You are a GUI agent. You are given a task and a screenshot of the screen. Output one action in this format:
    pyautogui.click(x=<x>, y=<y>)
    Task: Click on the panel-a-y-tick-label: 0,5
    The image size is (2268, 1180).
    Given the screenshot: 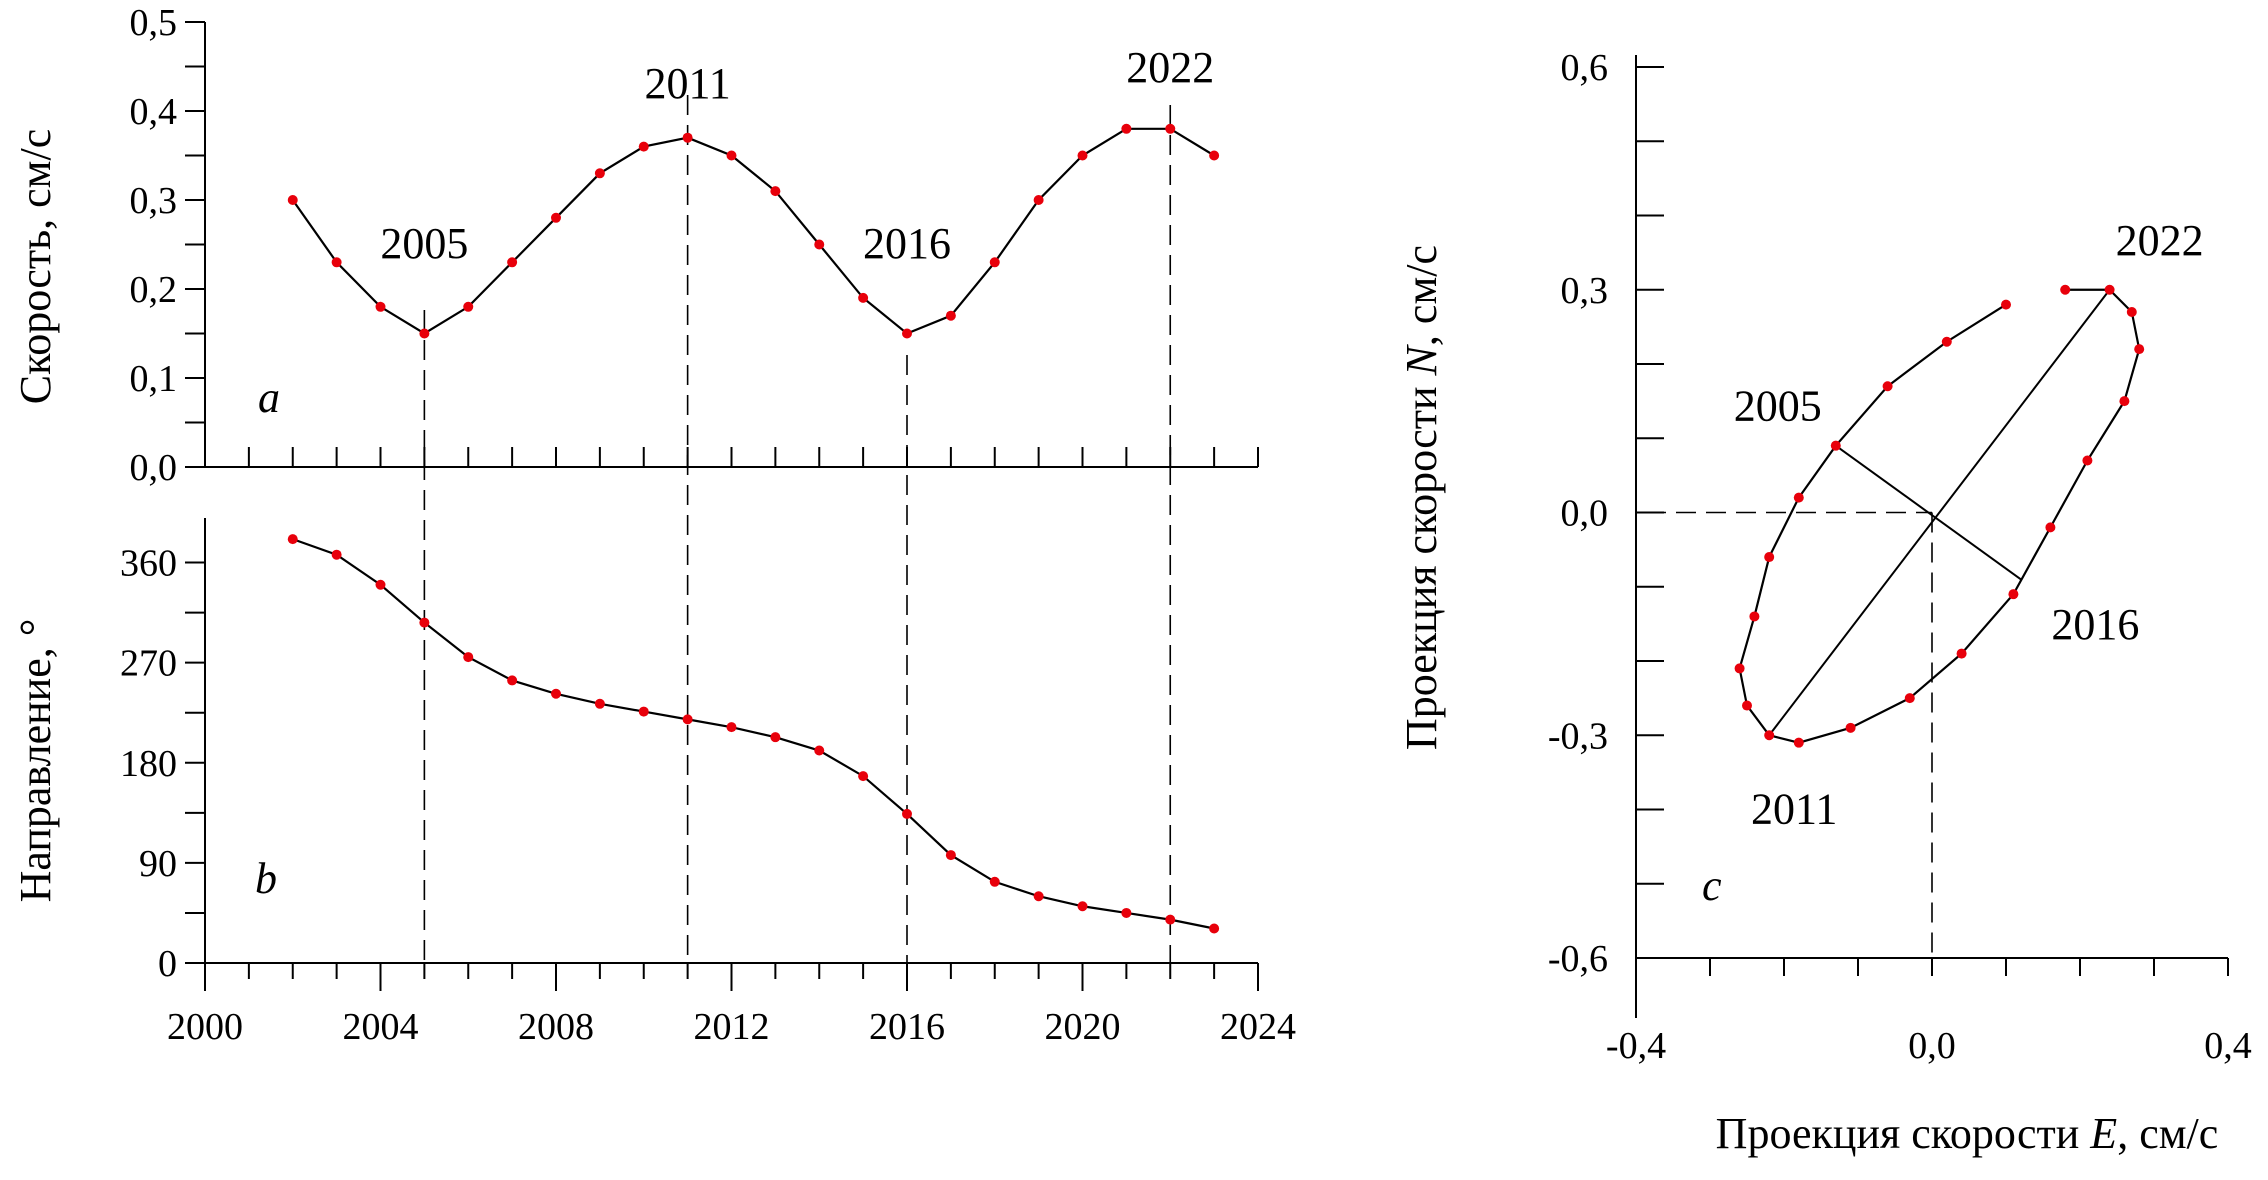 What is the action you would take?
    pyautogui.click(x=154, y=23)
    